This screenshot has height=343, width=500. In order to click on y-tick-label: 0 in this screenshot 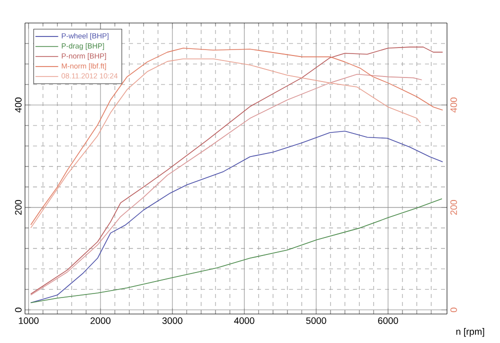, I will do `click(18, 310)`.